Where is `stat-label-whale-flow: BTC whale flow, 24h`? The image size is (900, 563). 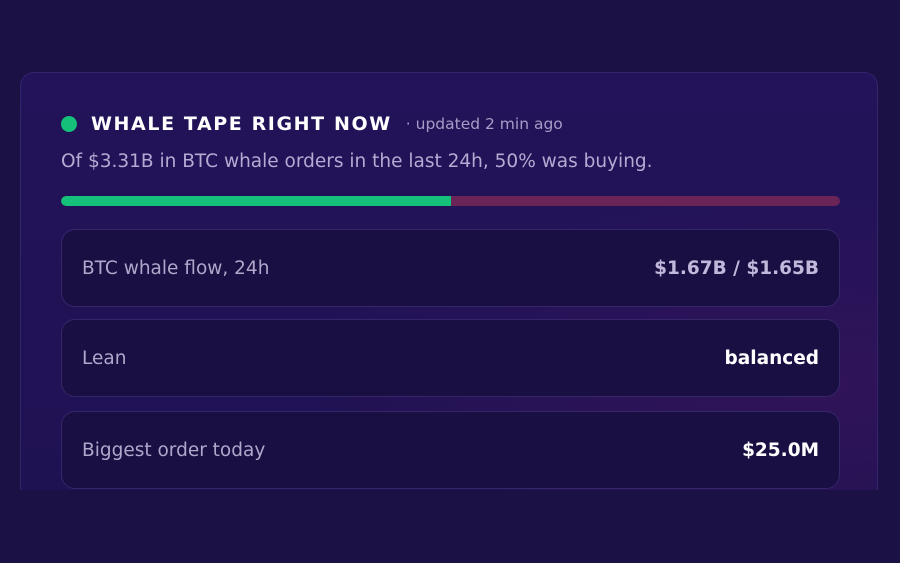
stat-label-whale-flow: BTC whale flow, 24h is located at coordinates (176, 268).